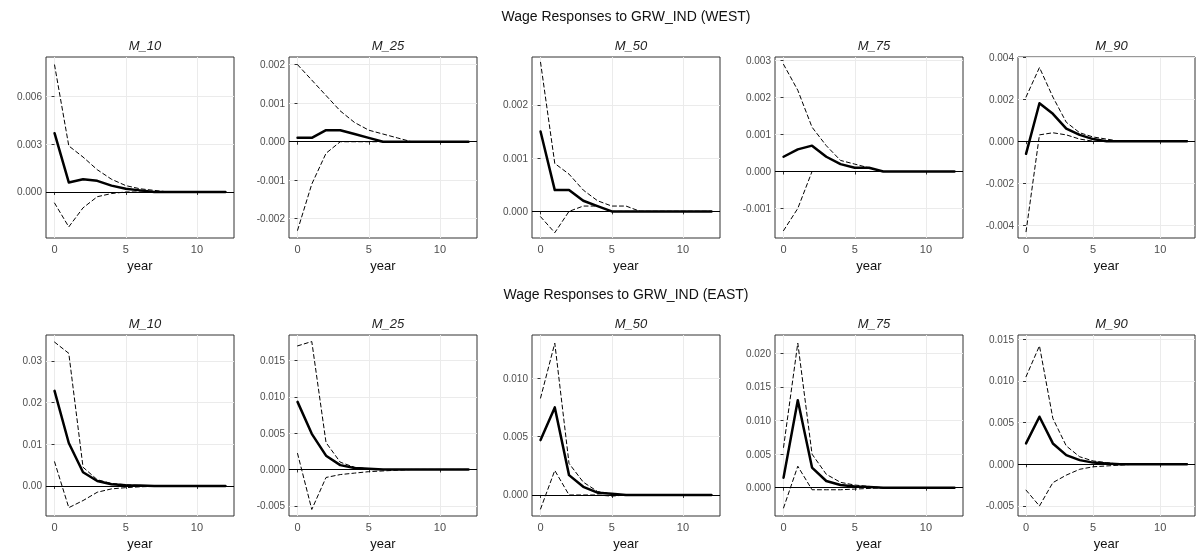 The width and height of the screenshot is (1201, 556). Describe the element at coordinates (32, 444) in the screenshot. I see `y-tick-label: 0.01` at that location.